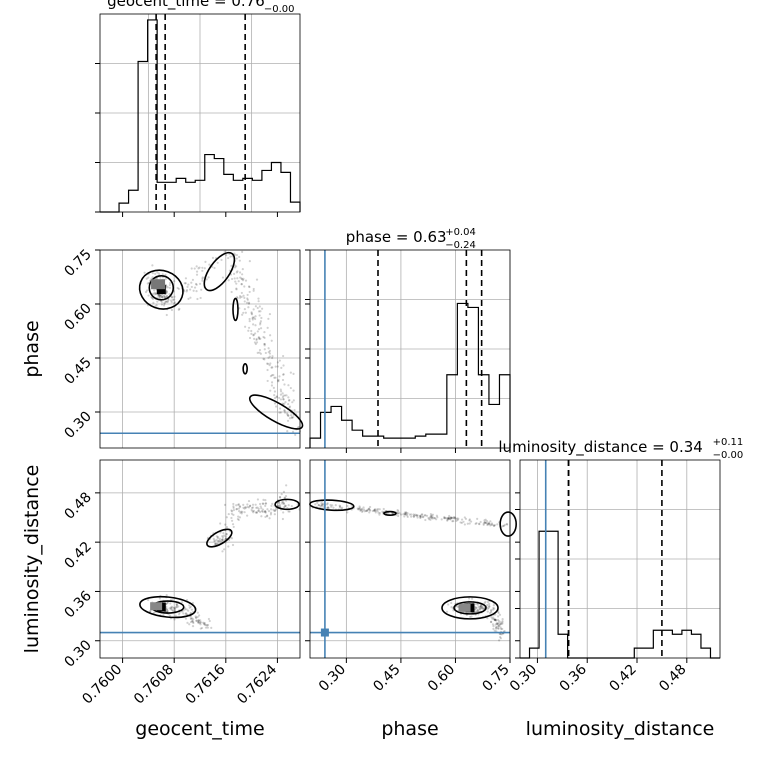 The width and height of the screenshot is (760, 760). I want to click on hist-panel-luminosity_distance: luminosity_distance = 0.34 +0.11 −0.00, so click(620, 548).